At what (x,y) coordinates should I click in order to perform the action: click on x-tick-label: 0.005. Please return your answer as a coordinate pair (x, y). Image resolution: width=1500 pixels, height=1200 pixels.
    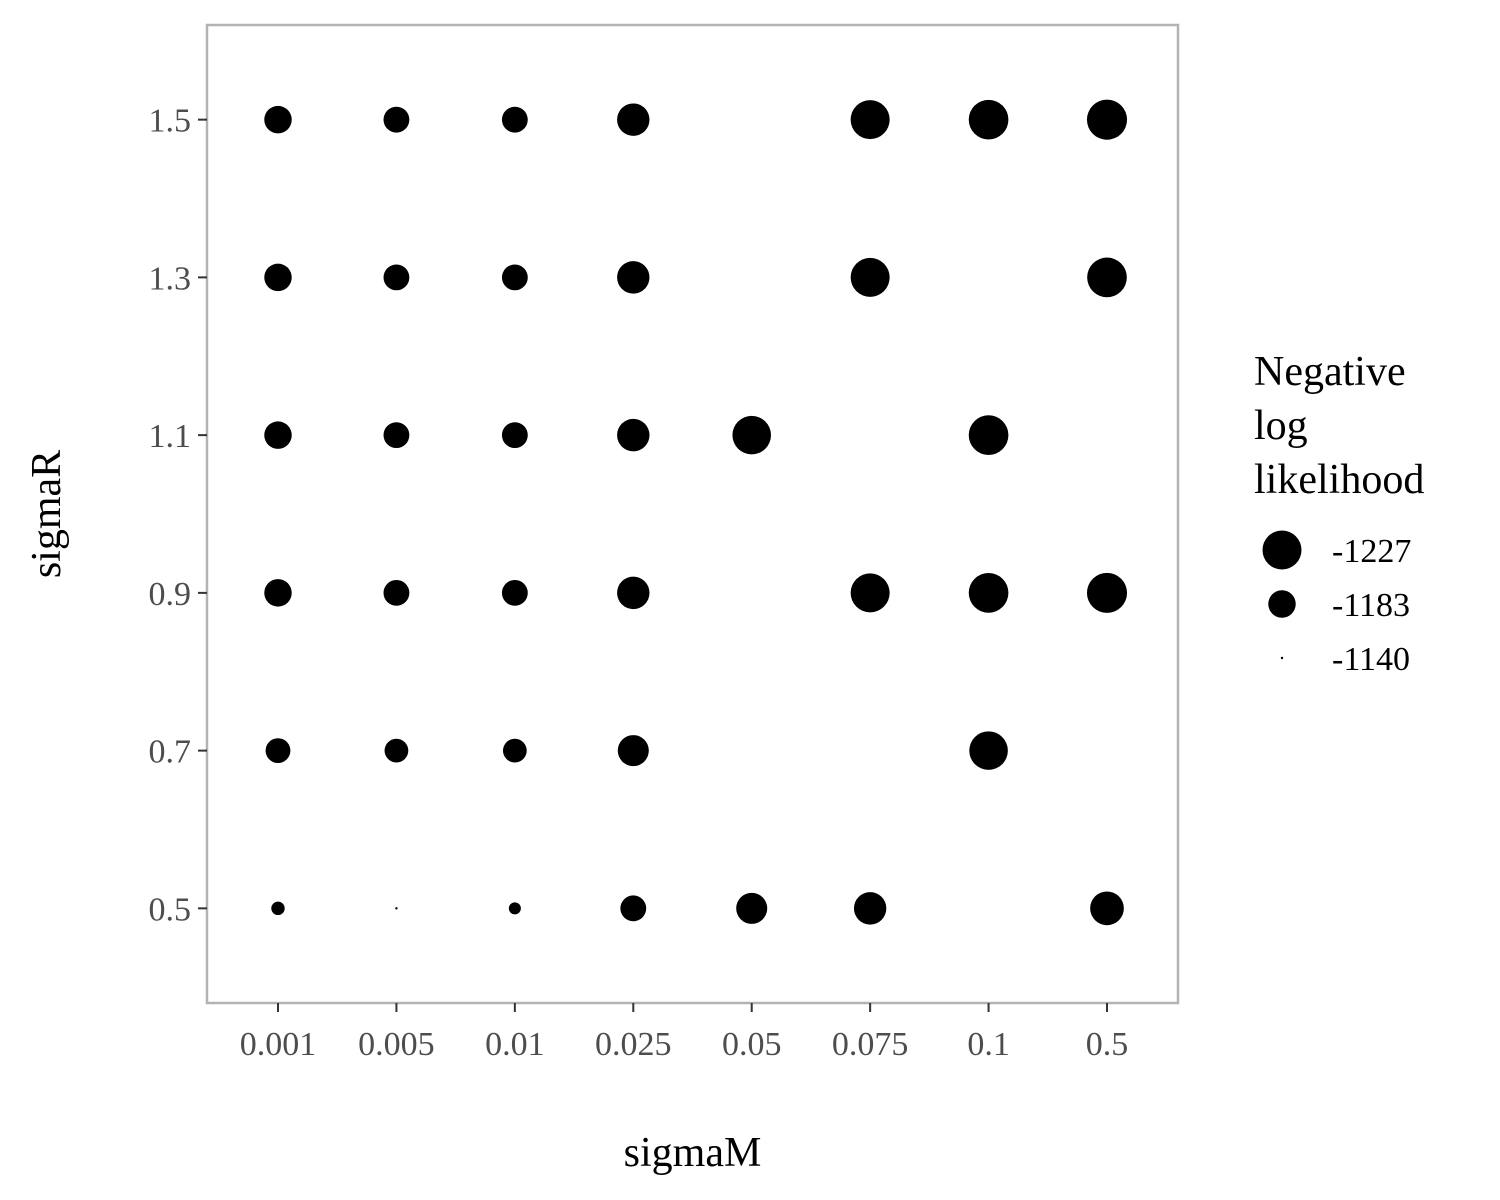
    Looking at the image, I should click on (396, 1044).